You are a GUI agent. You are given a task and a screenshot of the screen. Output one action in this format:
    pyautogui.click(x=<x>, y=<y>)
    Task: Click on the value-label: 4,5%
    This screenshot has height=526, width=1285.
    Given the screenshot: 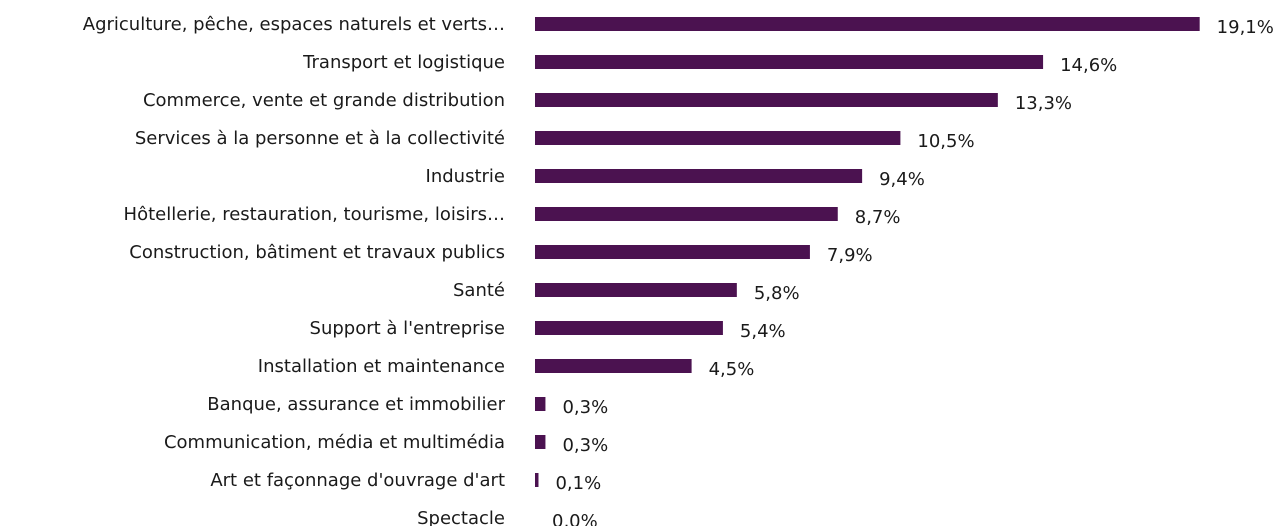 What is the action you would take?
    pyautogui.click(x=732, y=369)
    